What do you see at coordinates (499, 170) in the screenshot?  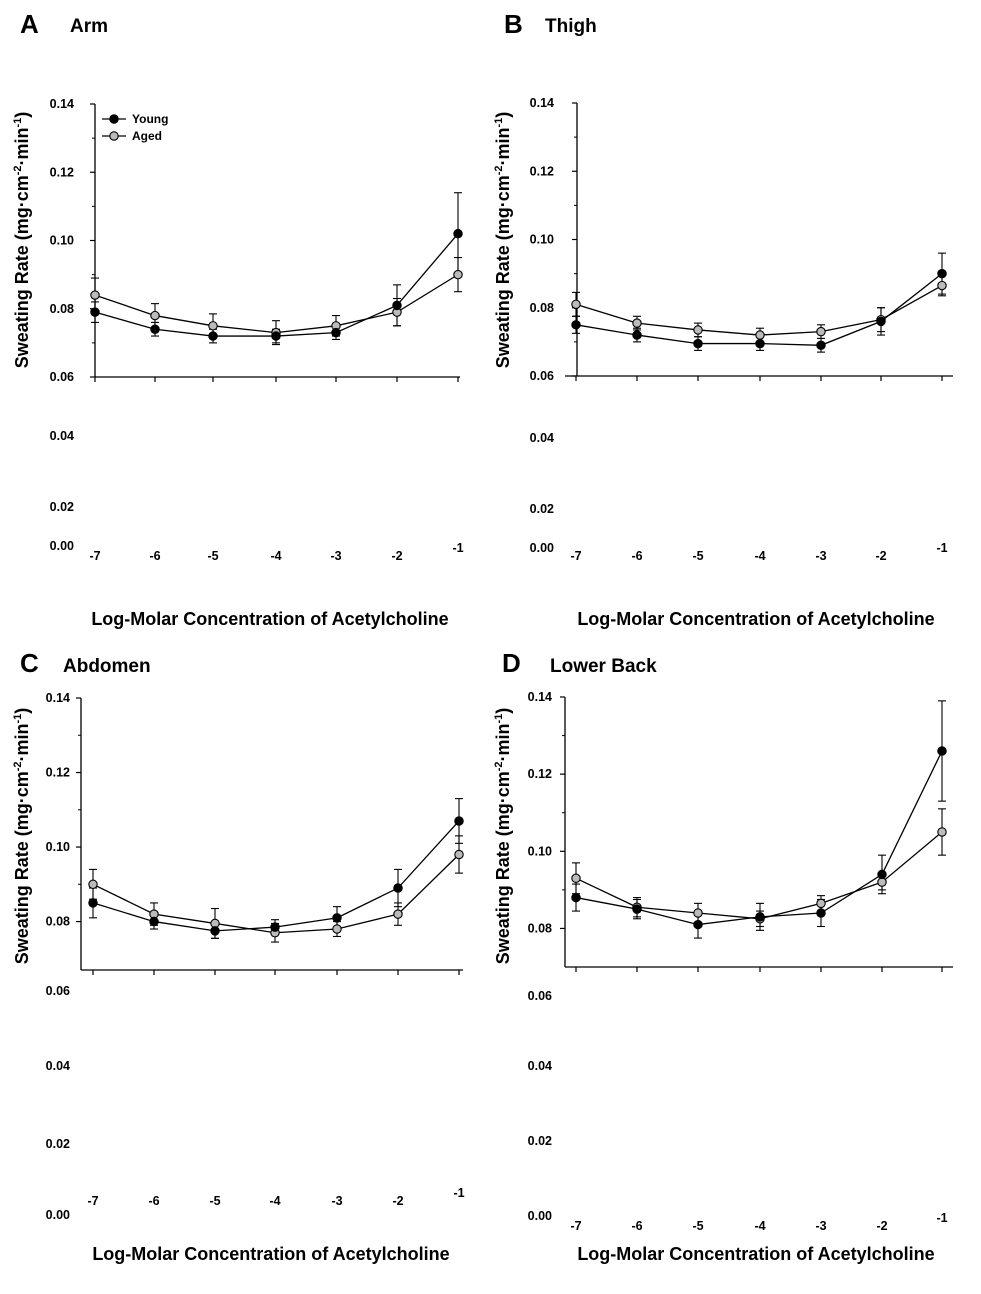 I see `y-axis-title-sup: -2` at bounding box center [499, 170].